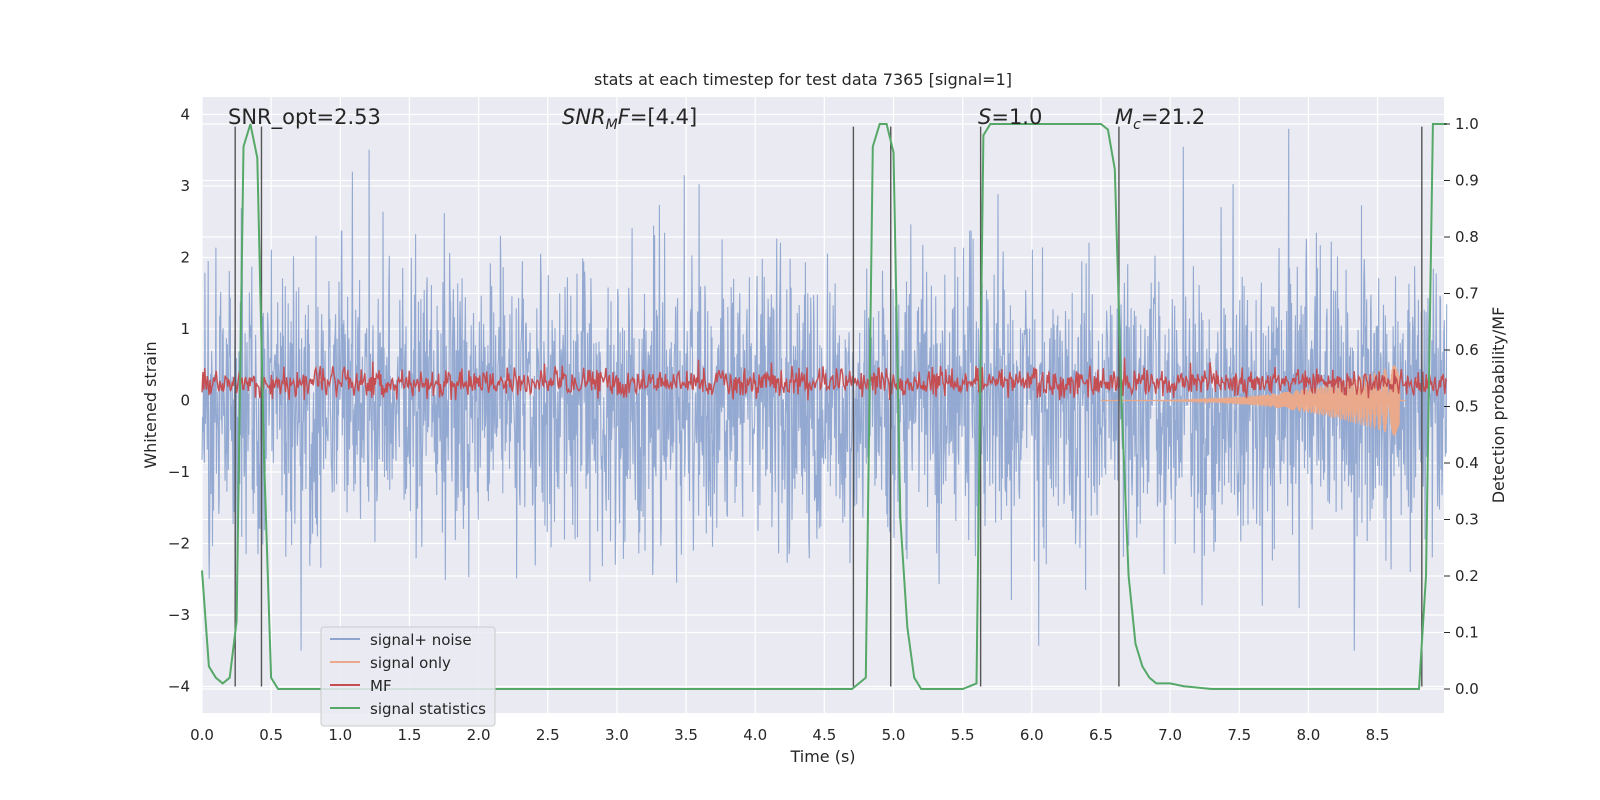 The image size is (1600, 800). Describe the element at coordinates (421, 640) in the screenshot. I see `legend-entry-noise: signal+ noise` at that location.